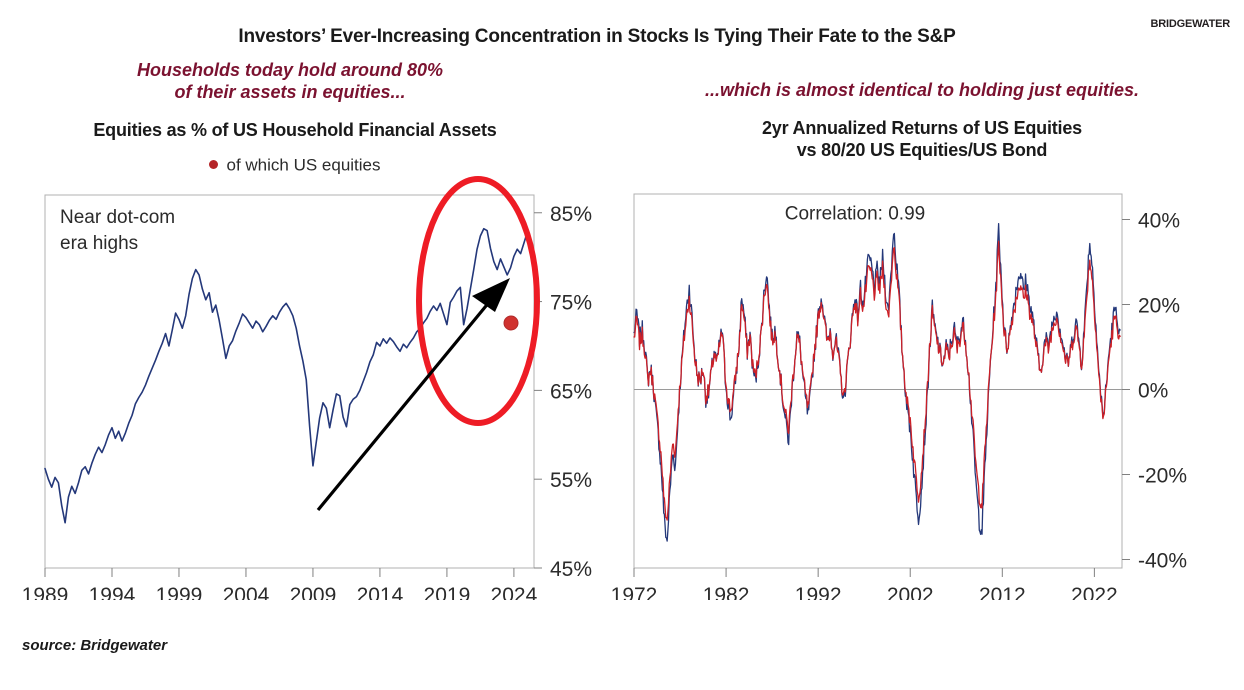  Describe the element at coordinates (1002, 592) in the screenshot. I see `x-tick-label: 2012` at that location.